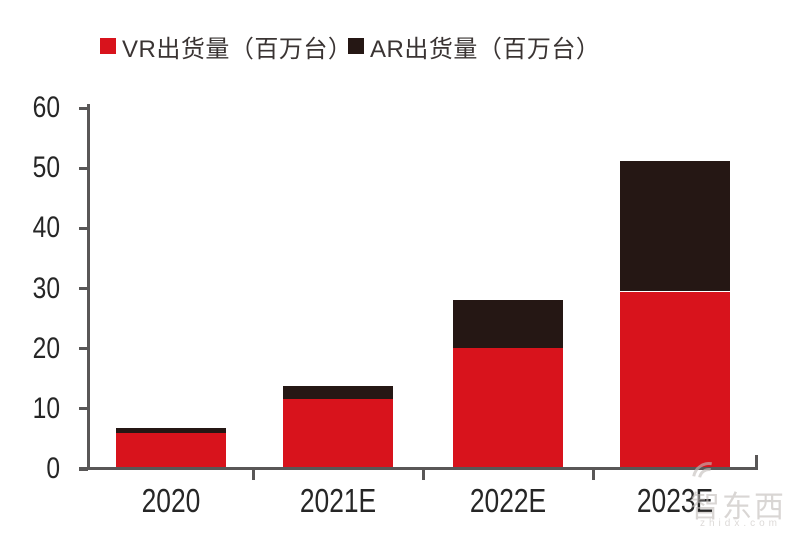 This screenshot has height=534, width=800. I want to click on ar-bar-segment-2021E, so click(338, 392).